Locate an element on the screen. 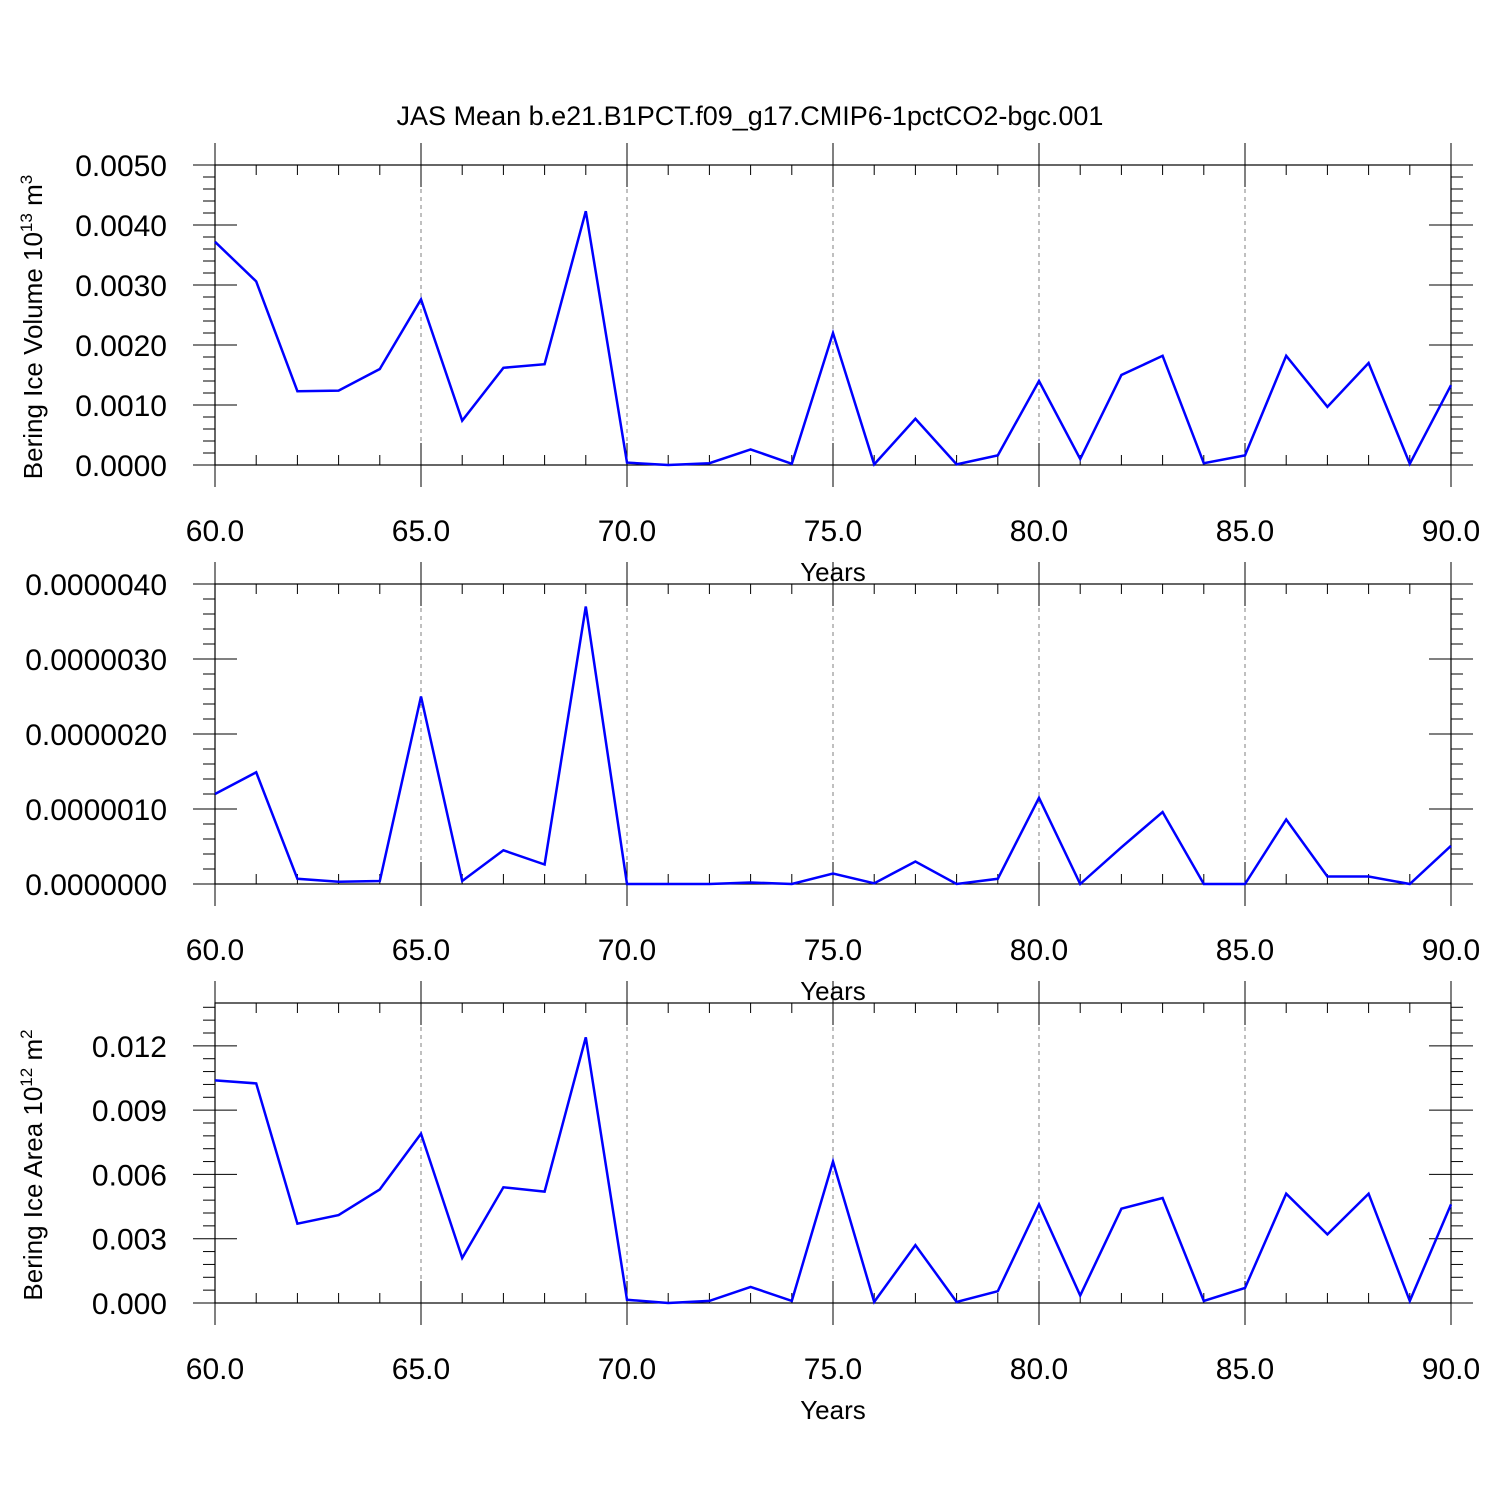 The image size is (1500, 1500). y-tick-label: 0.012 is located at coordinates (129, 1047).